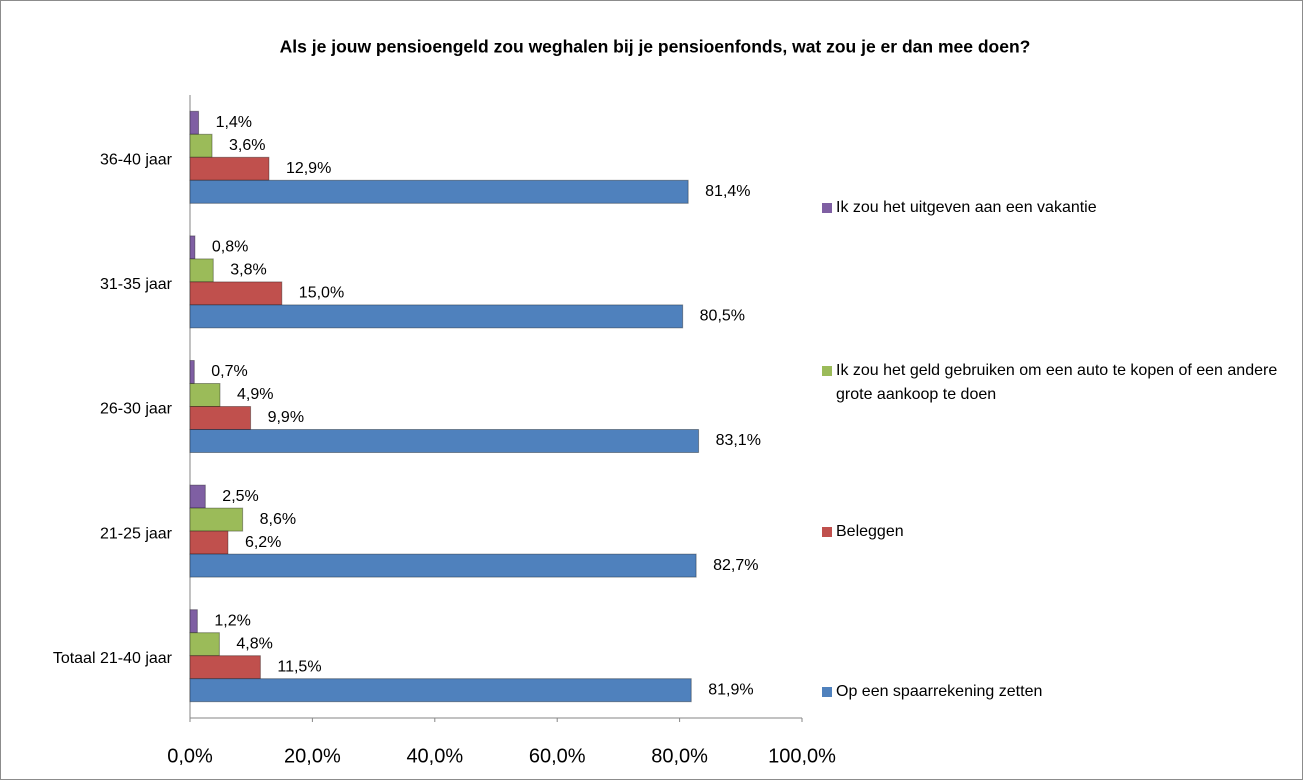 This screenshot has width=1303, height=780. What do you see at coordinates (312, 756) in the screenshot?
I see `x-tick-label: 20,0%` at bounding box center [312, 756].